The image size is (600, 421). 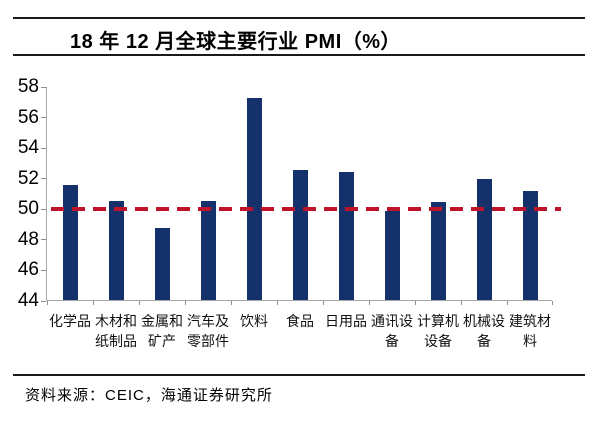 I want to click on title-divider, so click(x=299, y=55).